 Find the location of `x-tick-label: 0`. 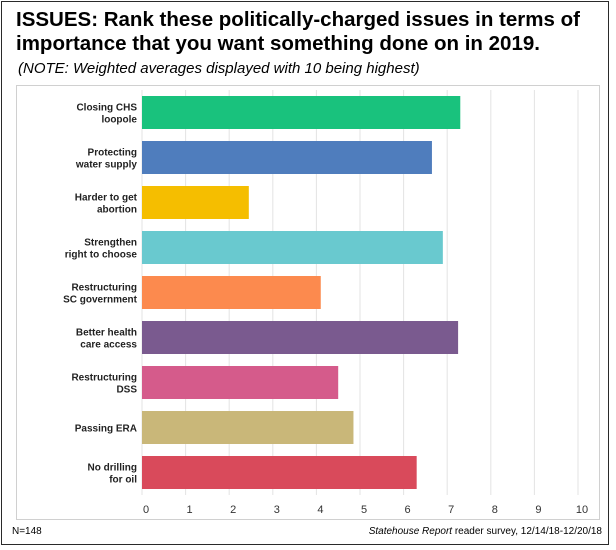

x-tick-label: 0 is located at coordinates (146, 510).